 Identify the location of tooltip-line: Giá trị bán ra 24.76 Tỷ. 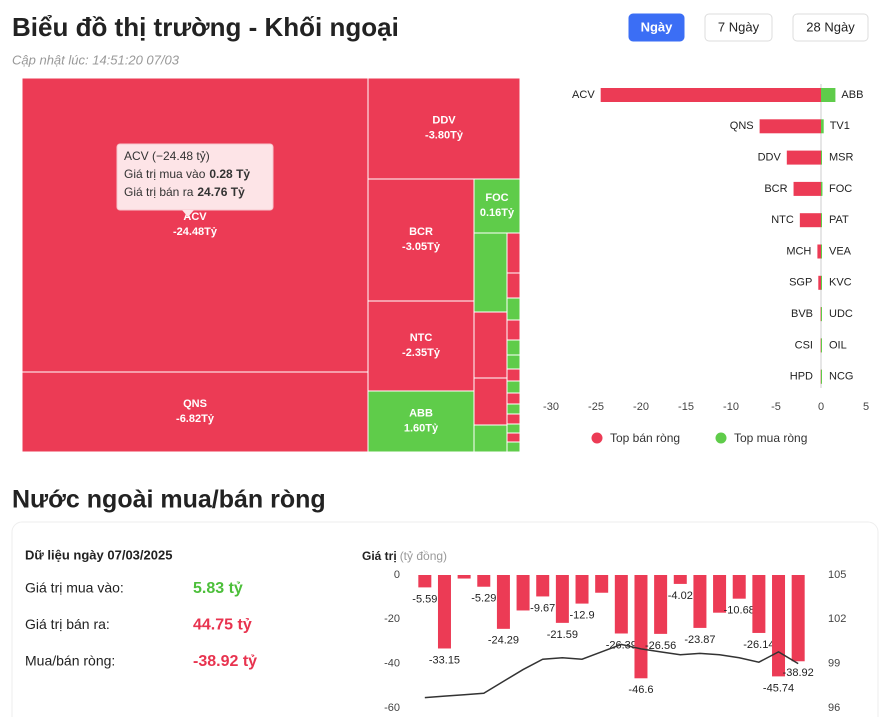
(184, 192).